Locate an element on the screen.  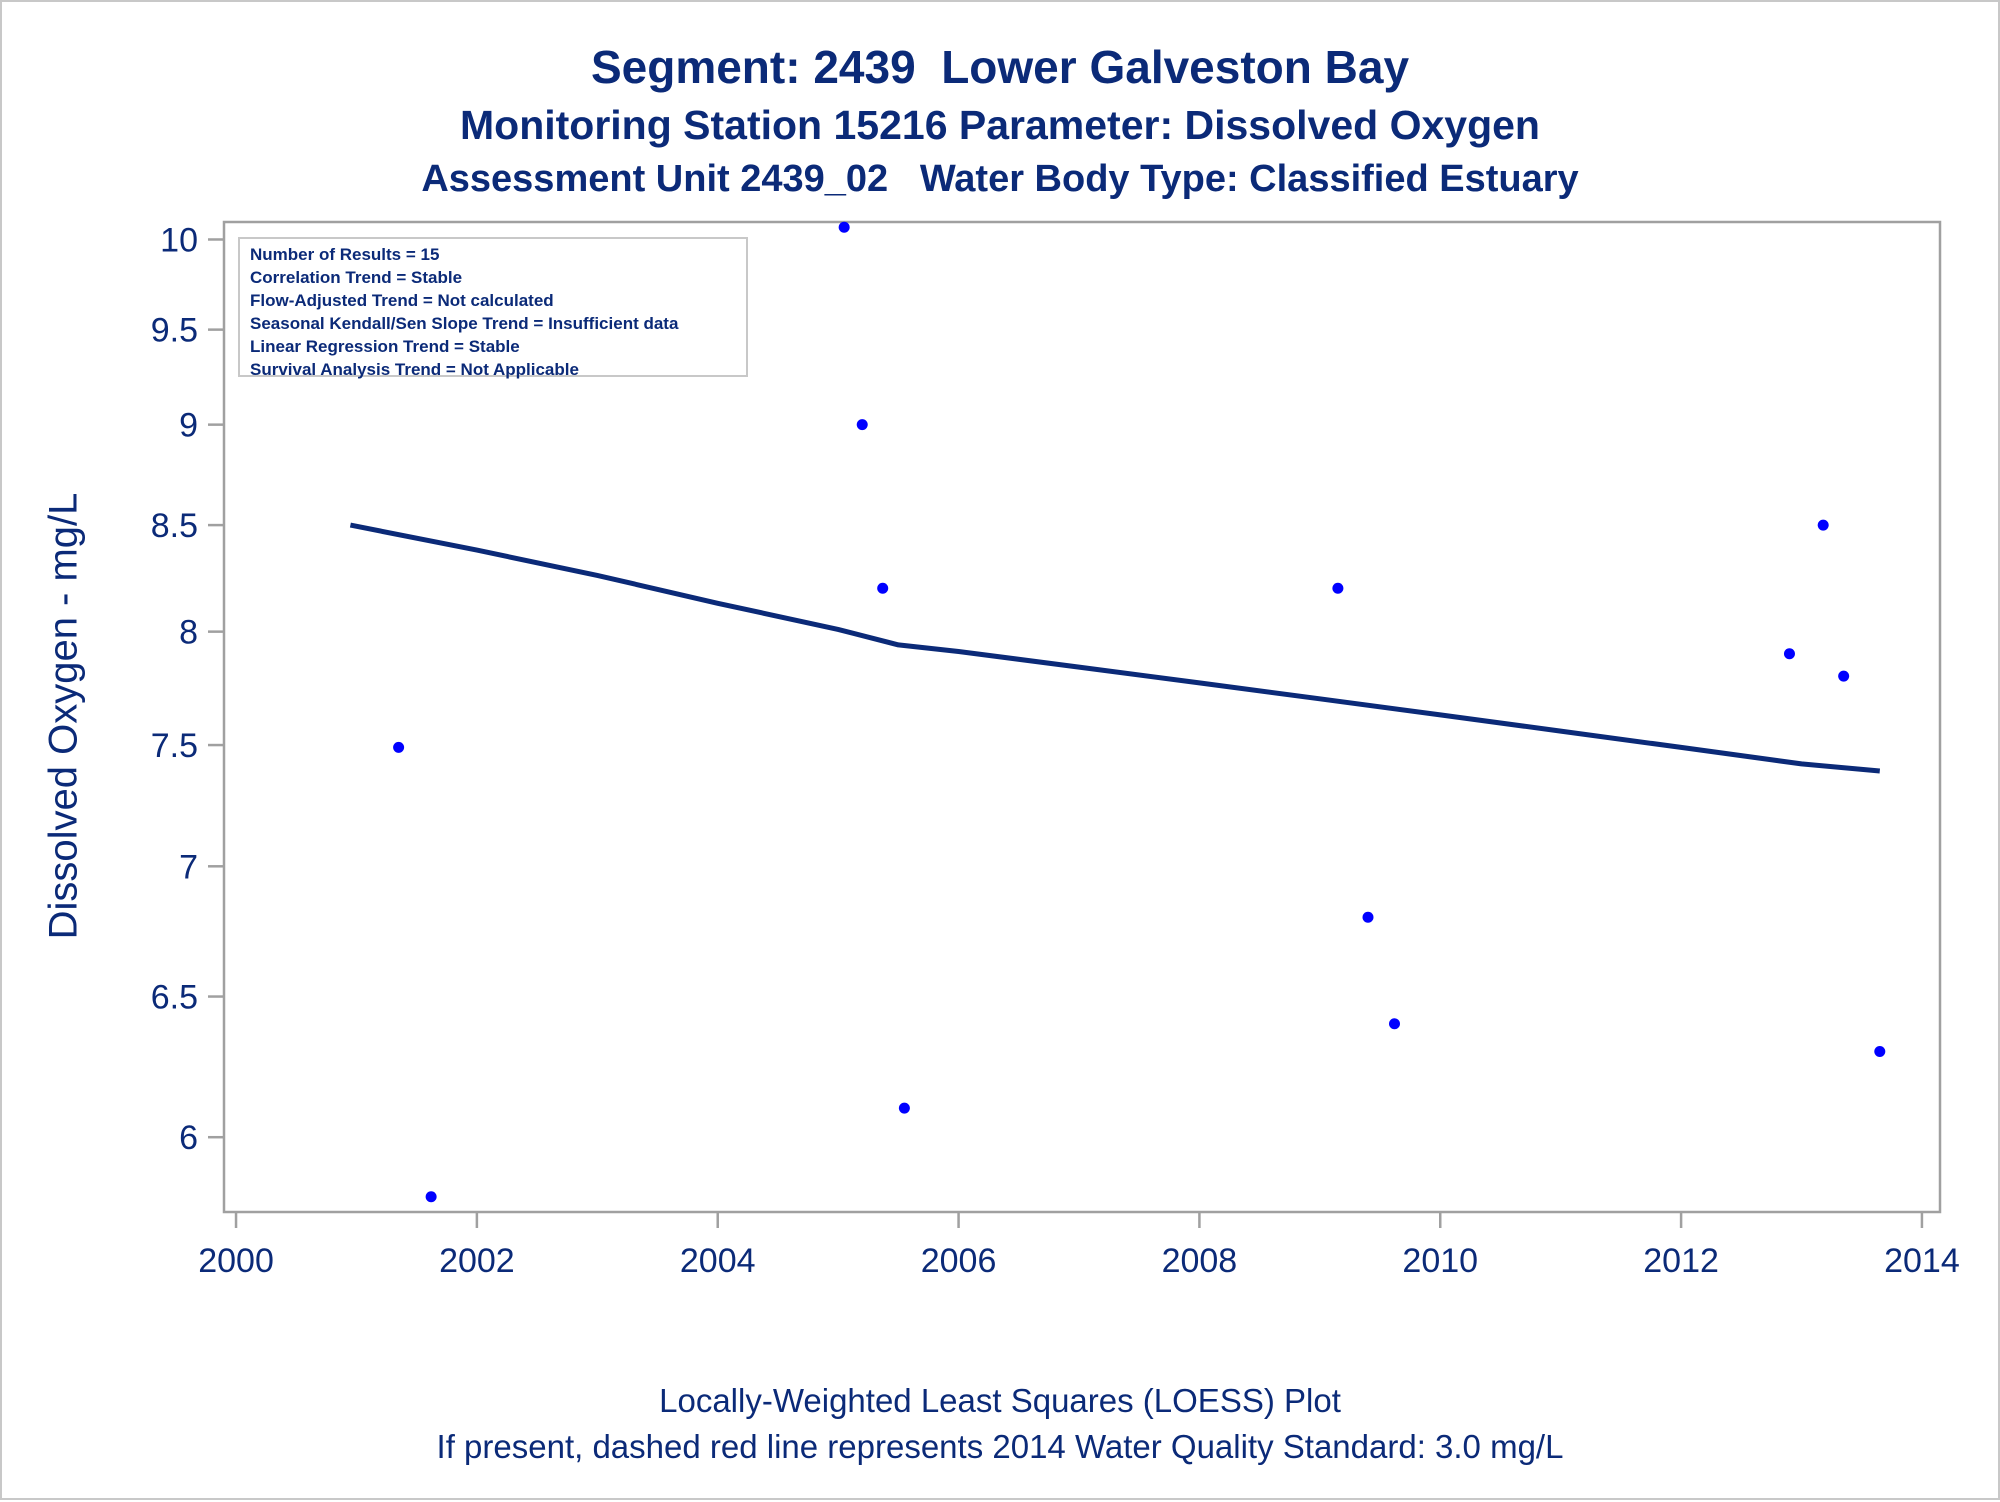
x-tick-label: 2000 is located at coordinates (236, 1261).